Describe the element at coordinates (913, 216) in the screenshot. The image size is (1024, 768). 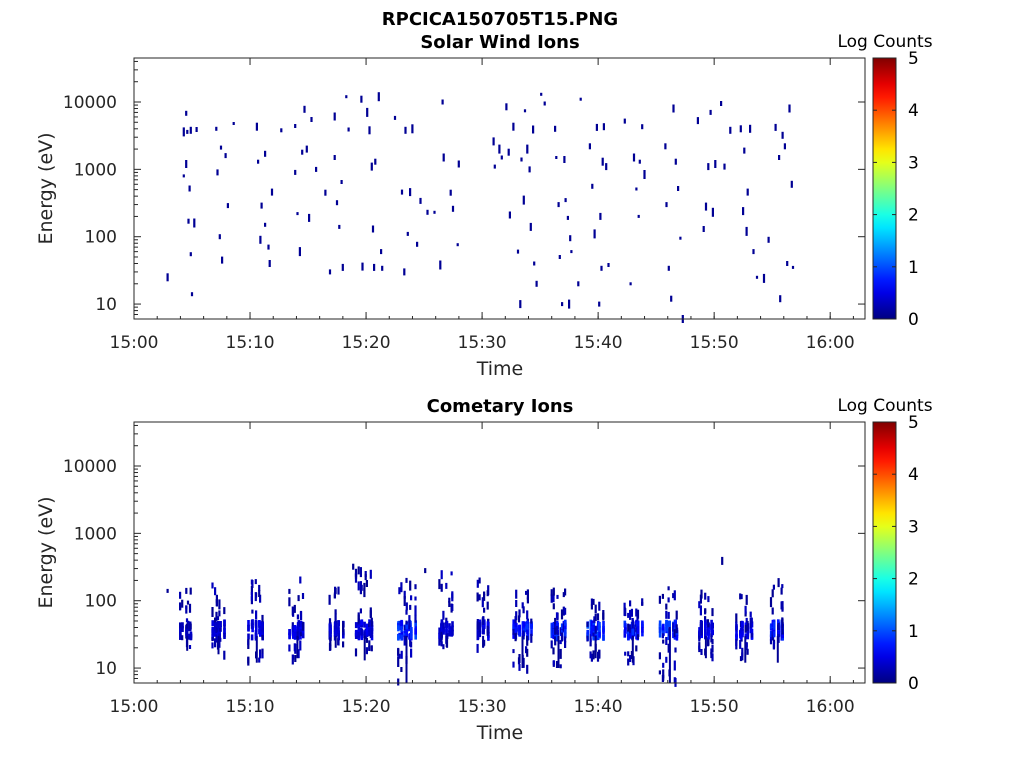
I see `colorbar-tick-label: 2` at that location.